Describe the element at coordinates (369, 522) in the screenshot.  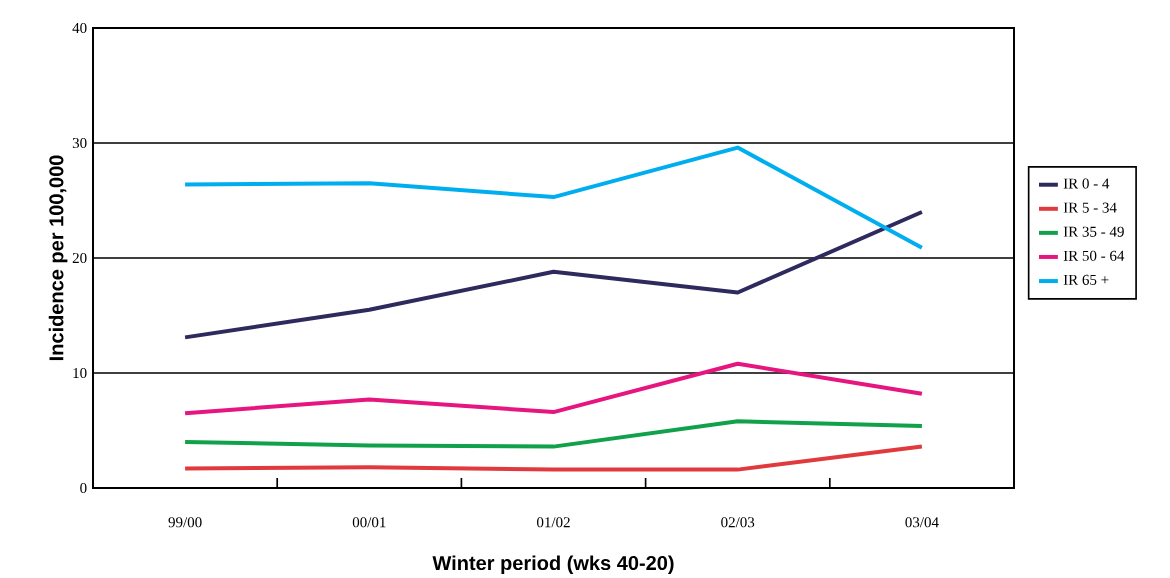
I see `x-tick-label: 00/01` at that location.